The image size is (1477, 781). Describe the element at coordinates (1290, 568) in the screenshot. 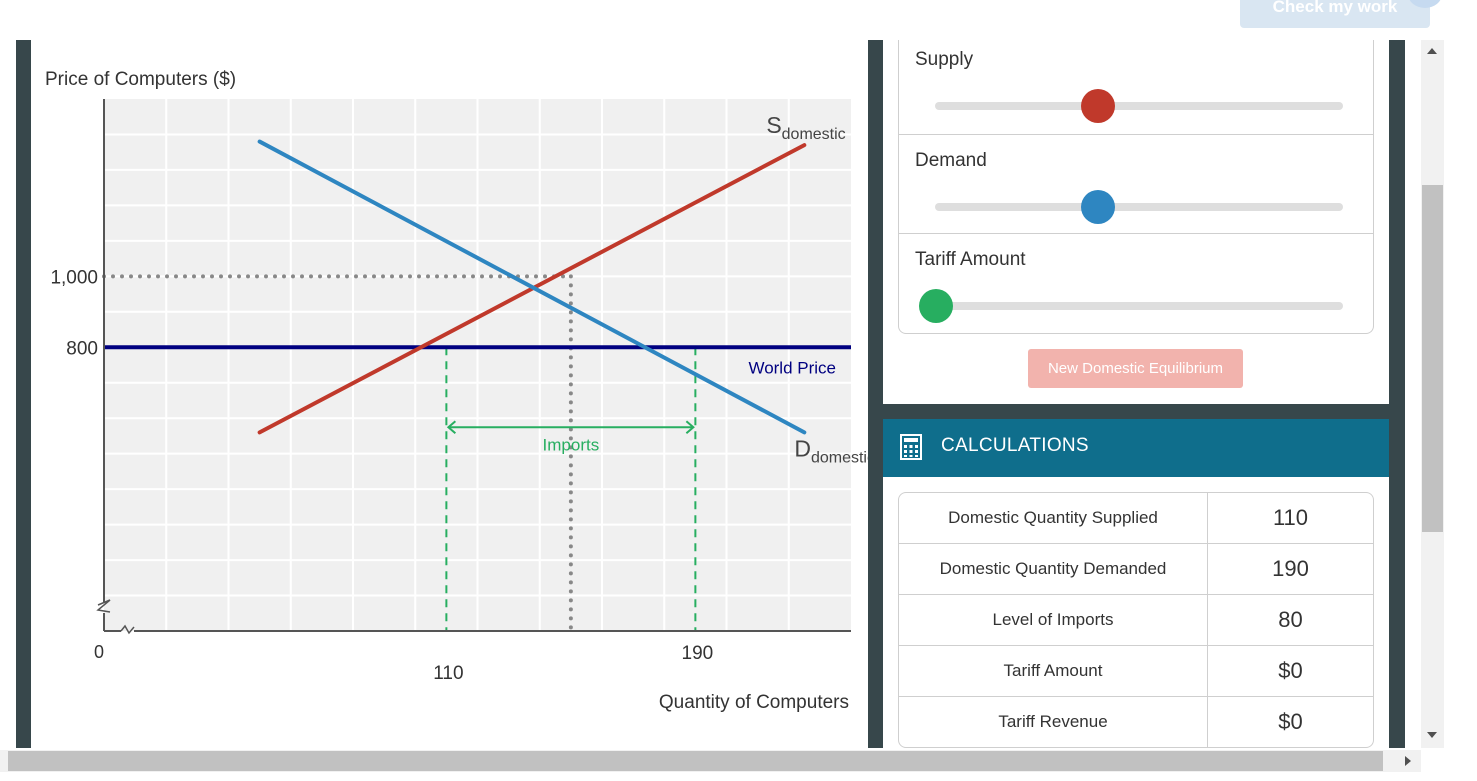

I see `row-value: 190` at that location.